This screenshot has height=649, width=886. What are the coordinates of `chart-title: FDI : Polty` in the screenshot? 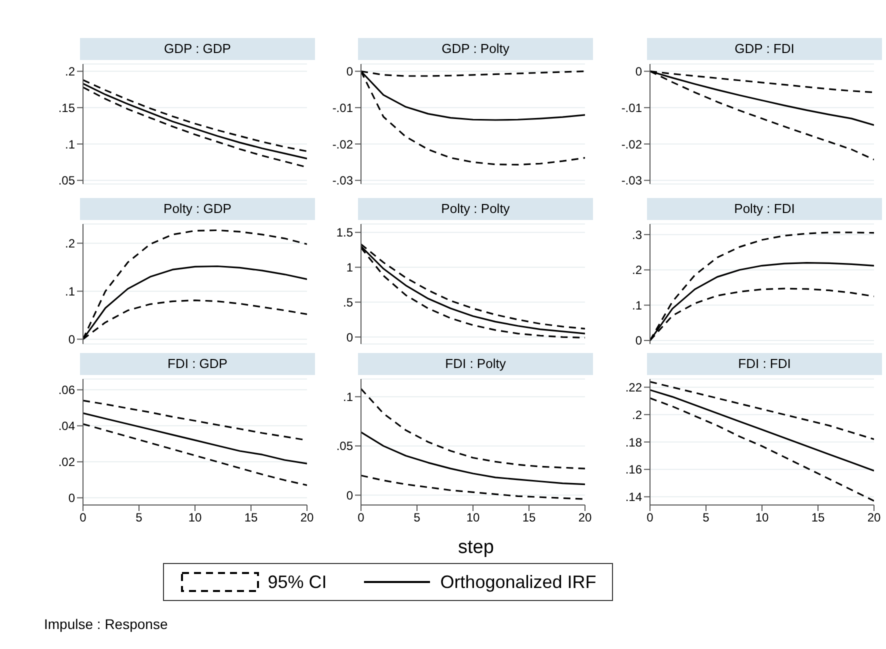 It's located at (475, 364).